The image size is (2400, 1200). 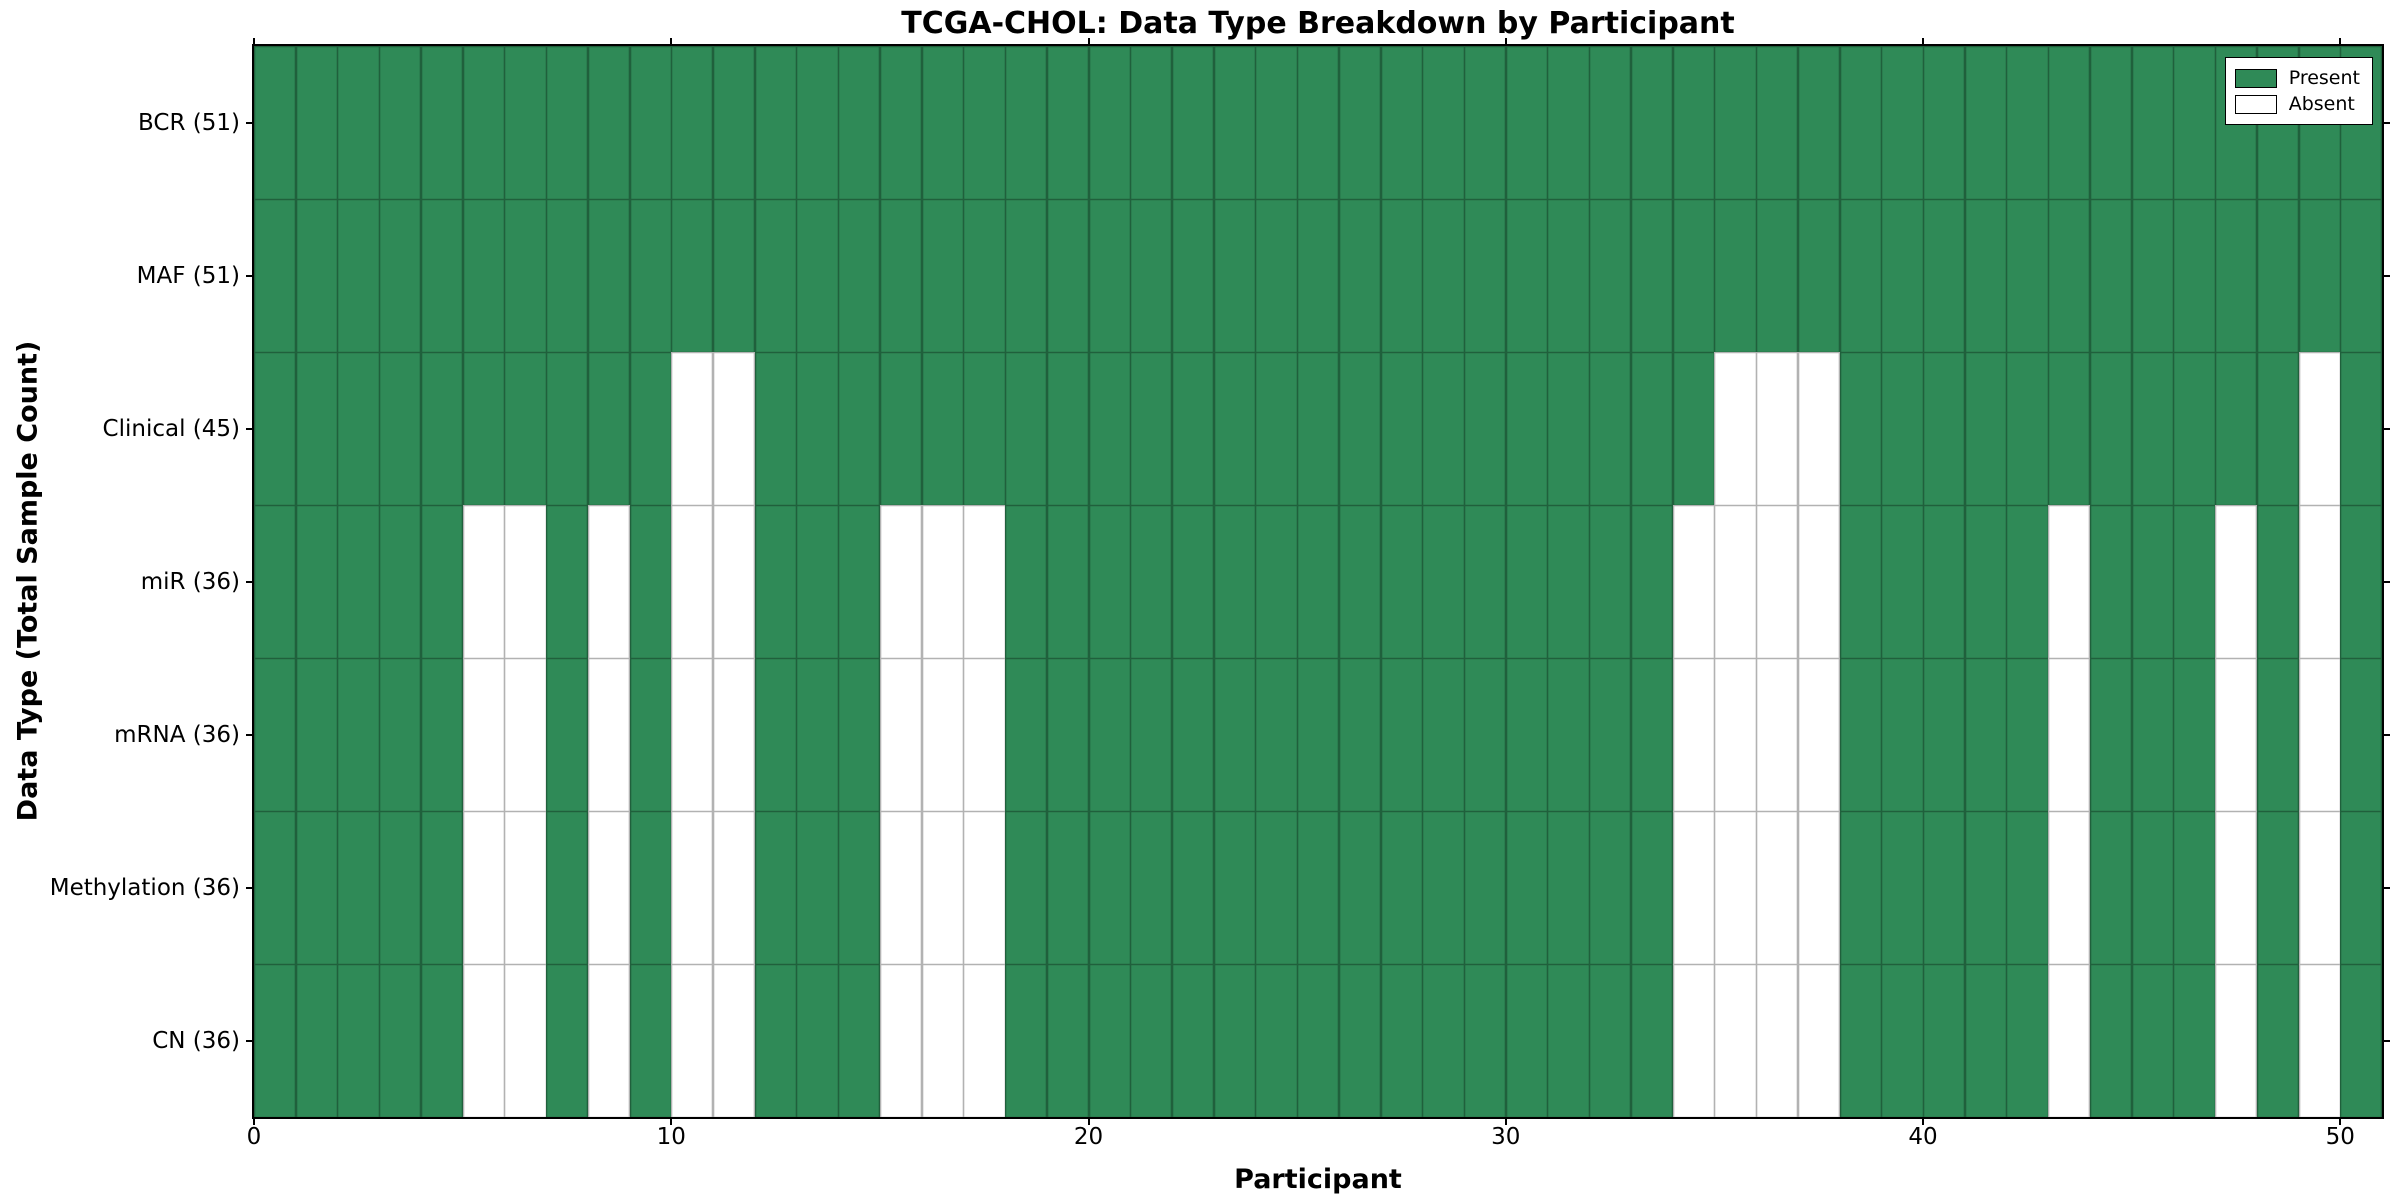 I want to click on y-tick-label-cn: CN (36), so click(x=196, y=1040).